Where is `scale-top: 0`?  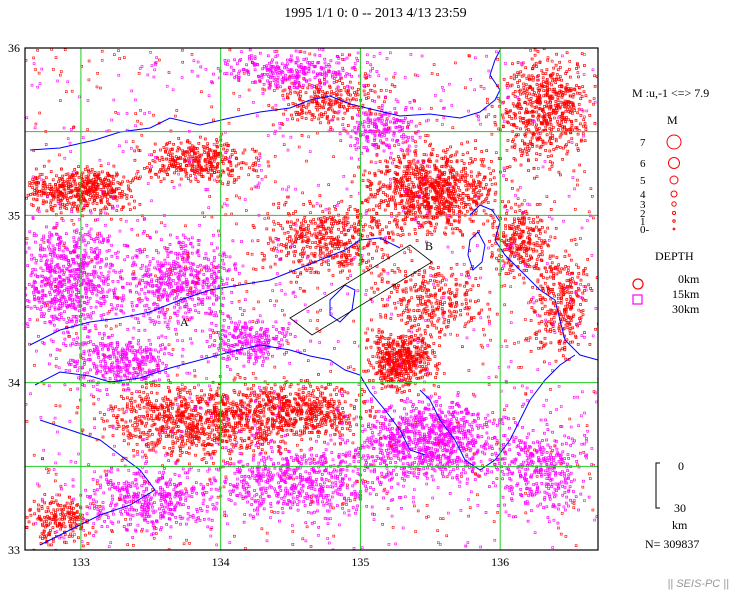
scale-top: 0 is located at coordinates (681, 466).